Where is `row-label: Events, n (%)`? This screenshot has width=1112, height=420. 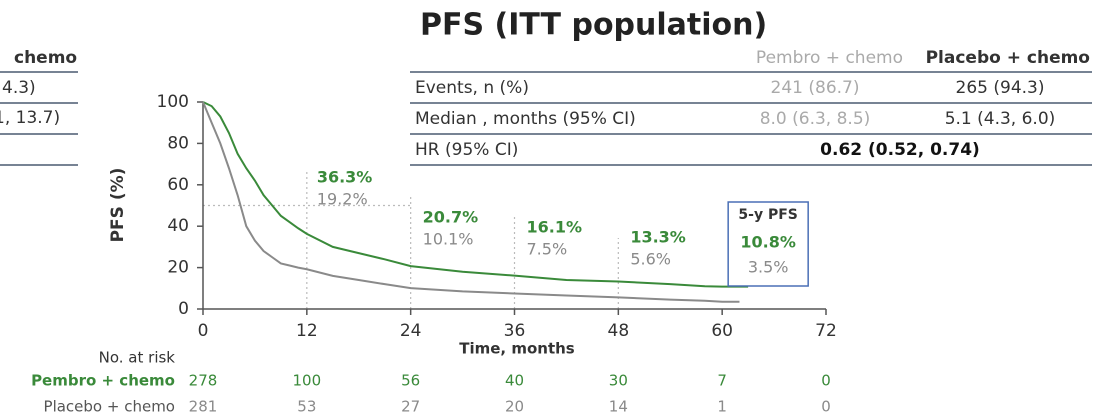
row-label: Events, n (%) is located at coordinates (472, 88).